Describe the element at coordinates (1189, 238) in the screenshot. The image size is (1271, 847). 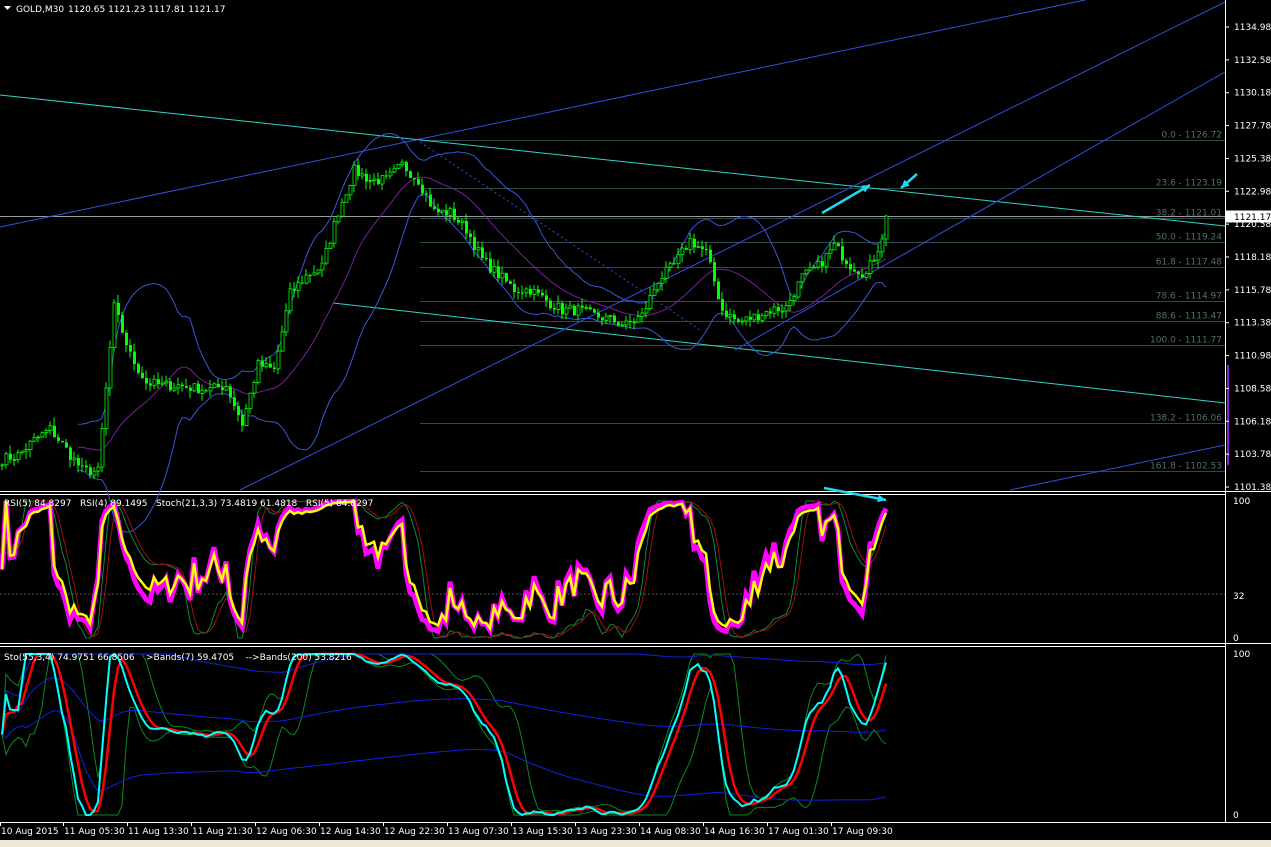
I see `fib-level-label: 50.0 - 1119.24` at that location.